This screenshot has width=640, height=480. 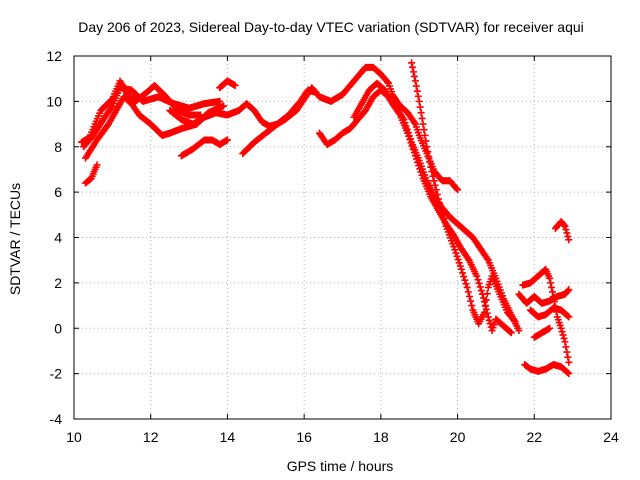 What do you see at coordinates (54, 101) in the screenshot?
I see `y-tick-label: 10` at bounding box center [54, 101].